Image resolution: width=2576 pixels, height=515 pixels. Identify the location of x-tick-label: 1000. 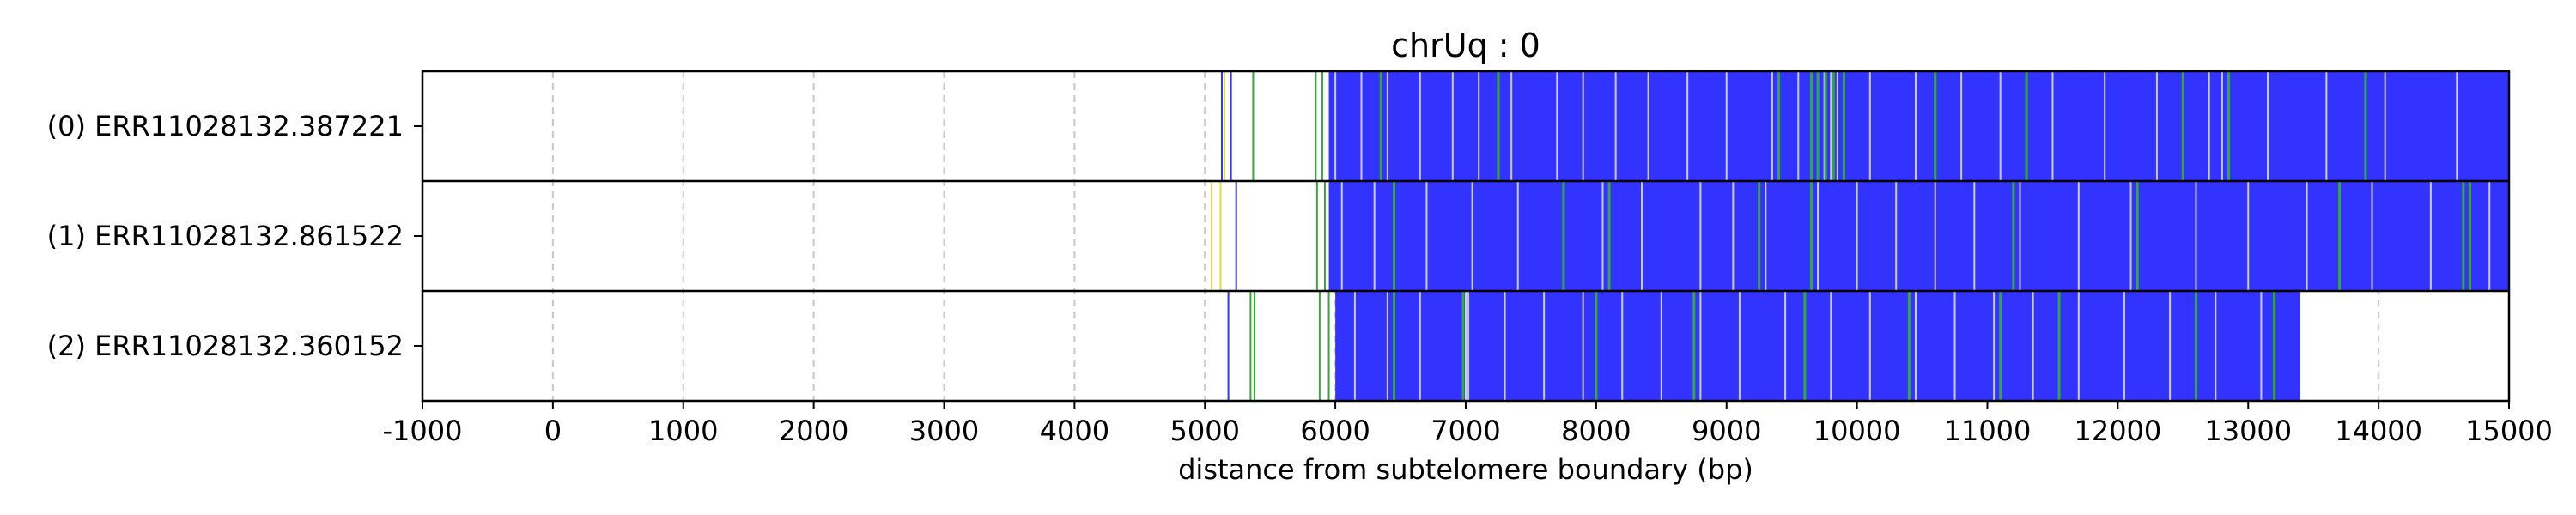
(683, 431).